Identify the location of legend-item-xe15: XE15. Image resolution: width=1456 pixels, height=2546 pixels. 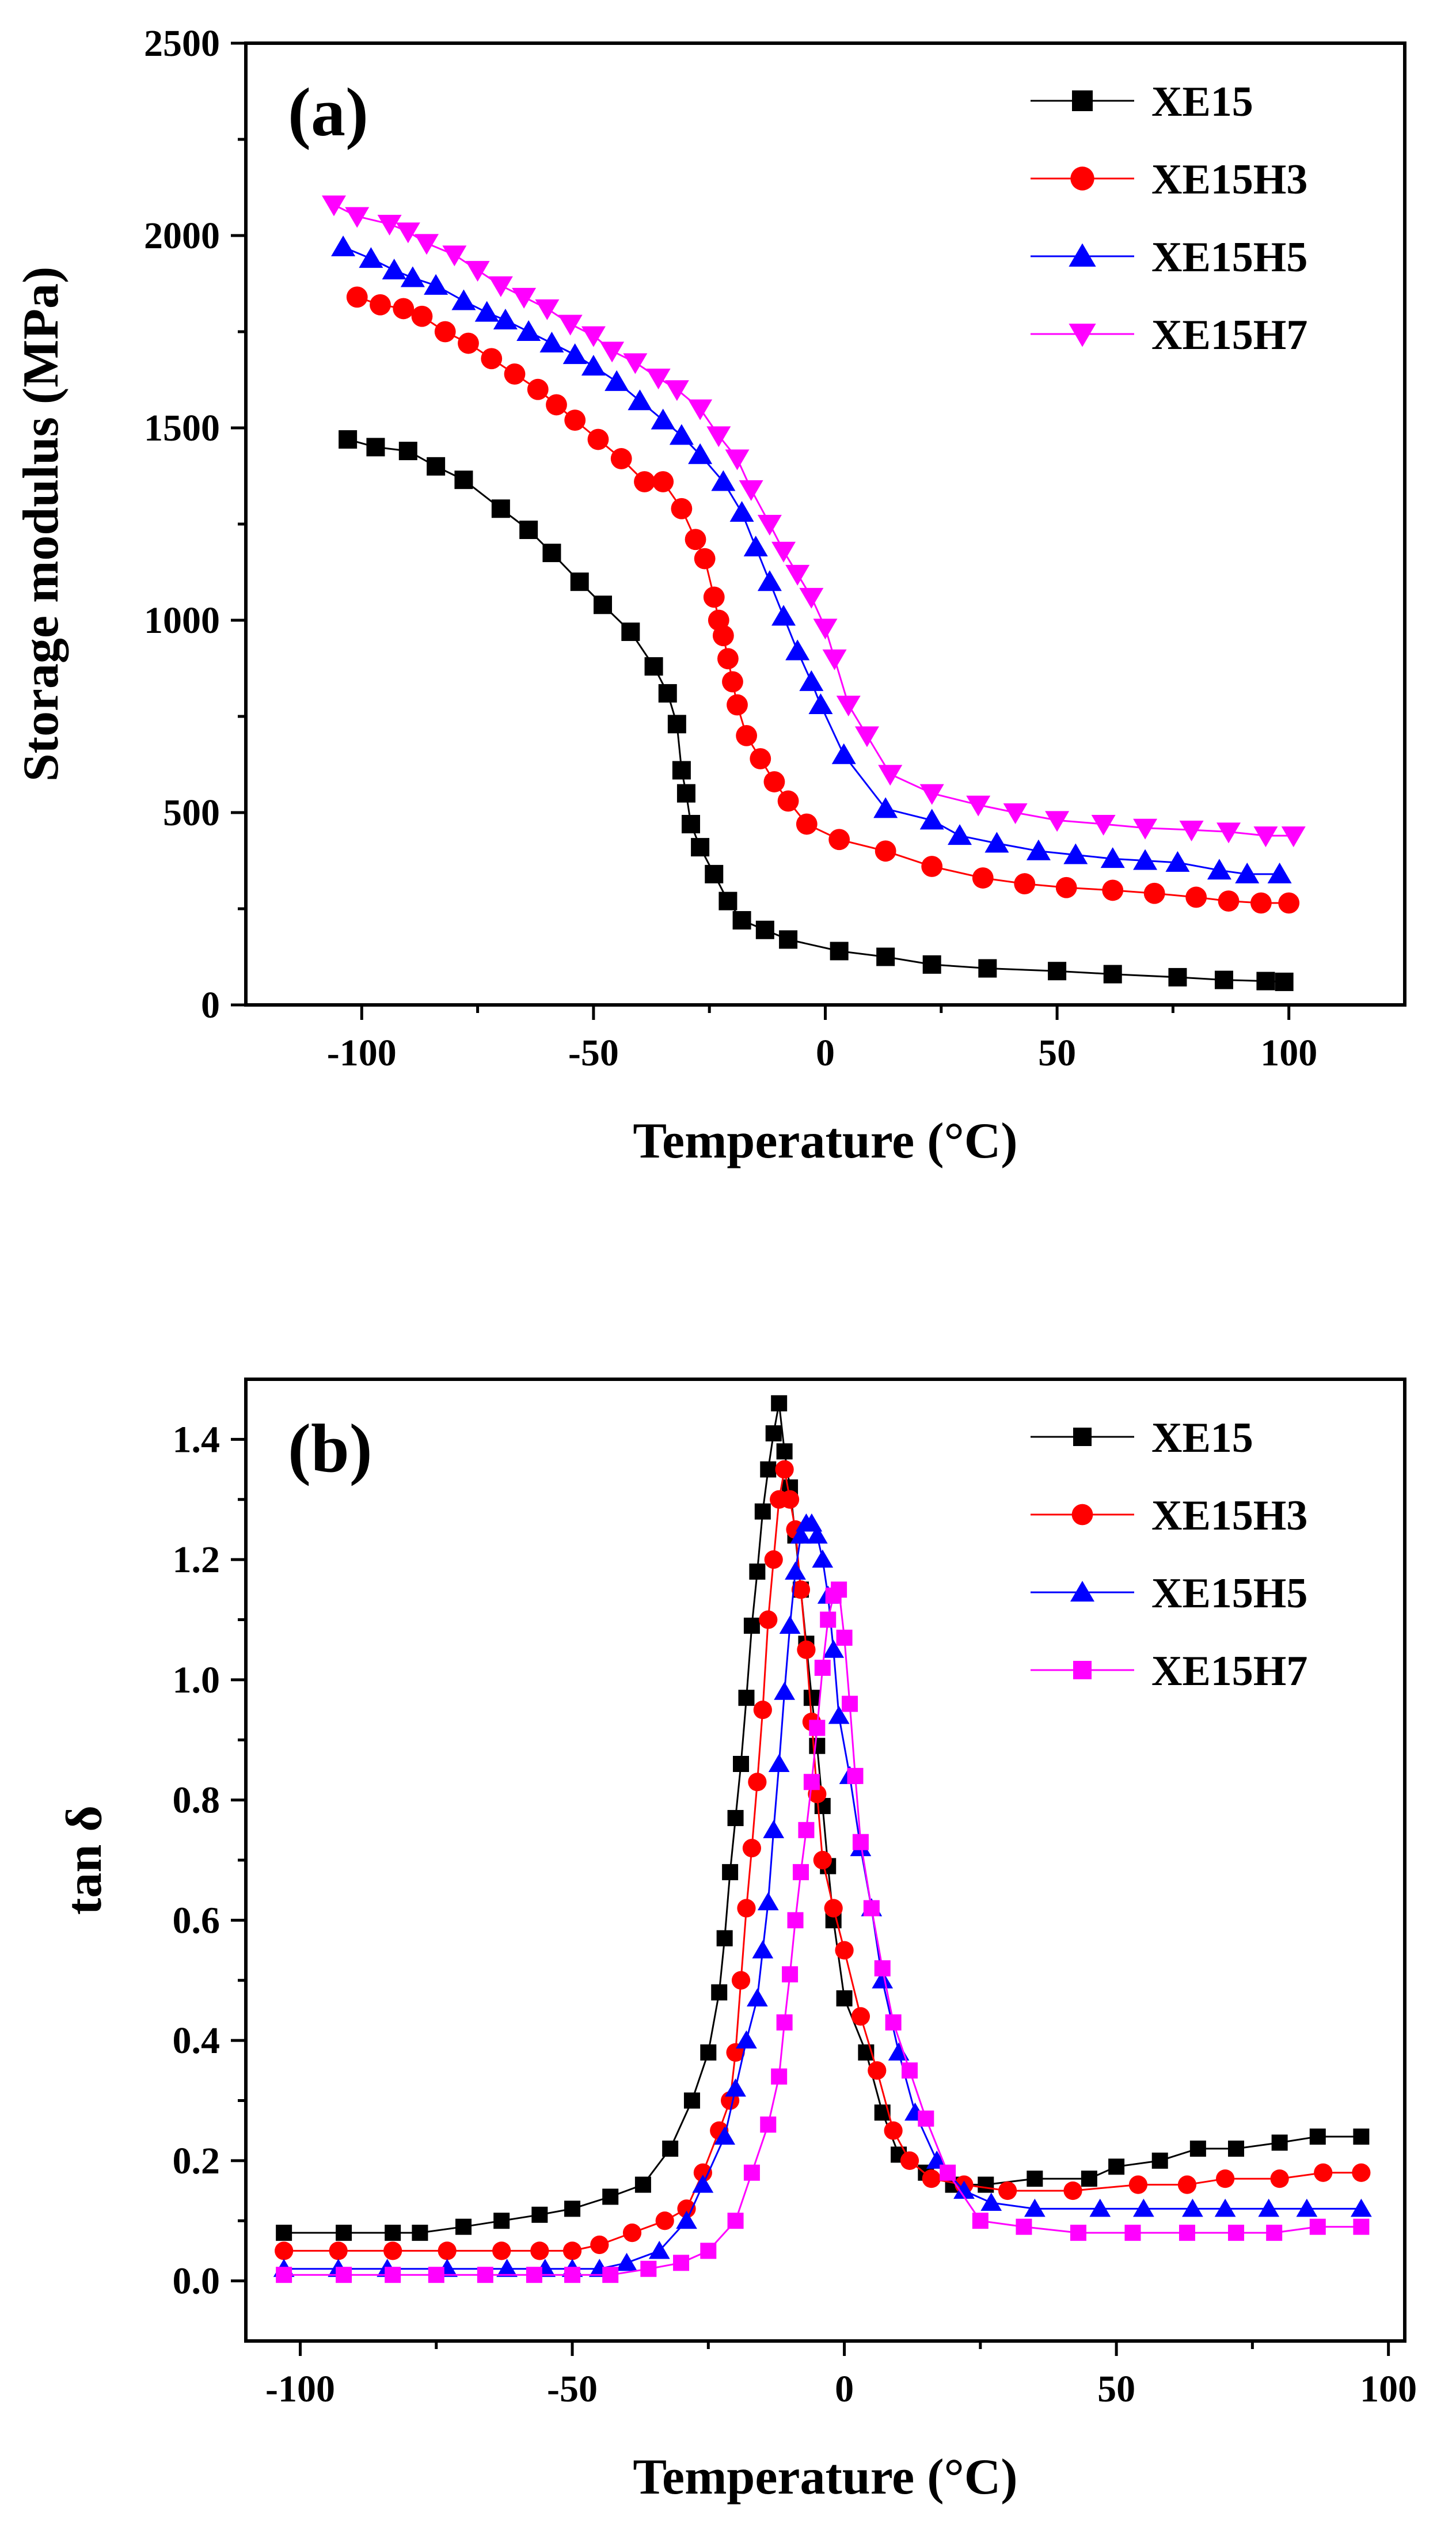
(1142, 102).